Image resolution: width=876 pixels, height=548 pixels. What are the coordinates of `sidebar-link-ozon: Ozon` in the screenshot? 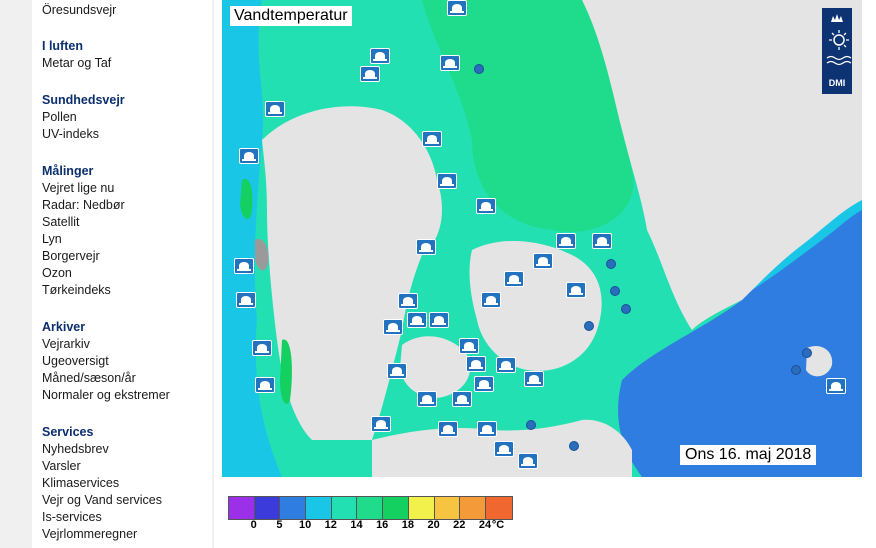 It's located at (57, 273).